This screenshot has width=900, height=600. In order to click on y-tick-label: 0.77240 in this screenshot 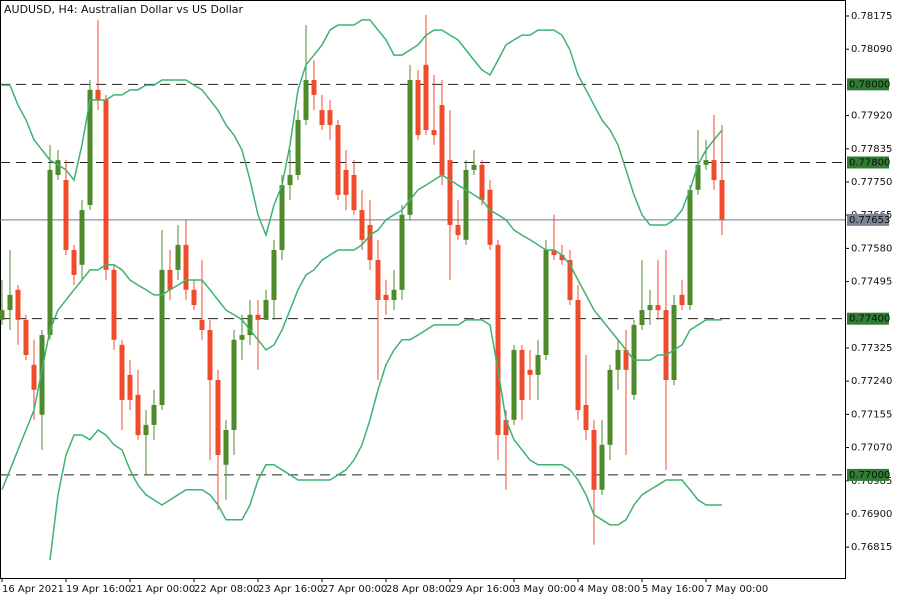, I will do `click(871, 381)`.